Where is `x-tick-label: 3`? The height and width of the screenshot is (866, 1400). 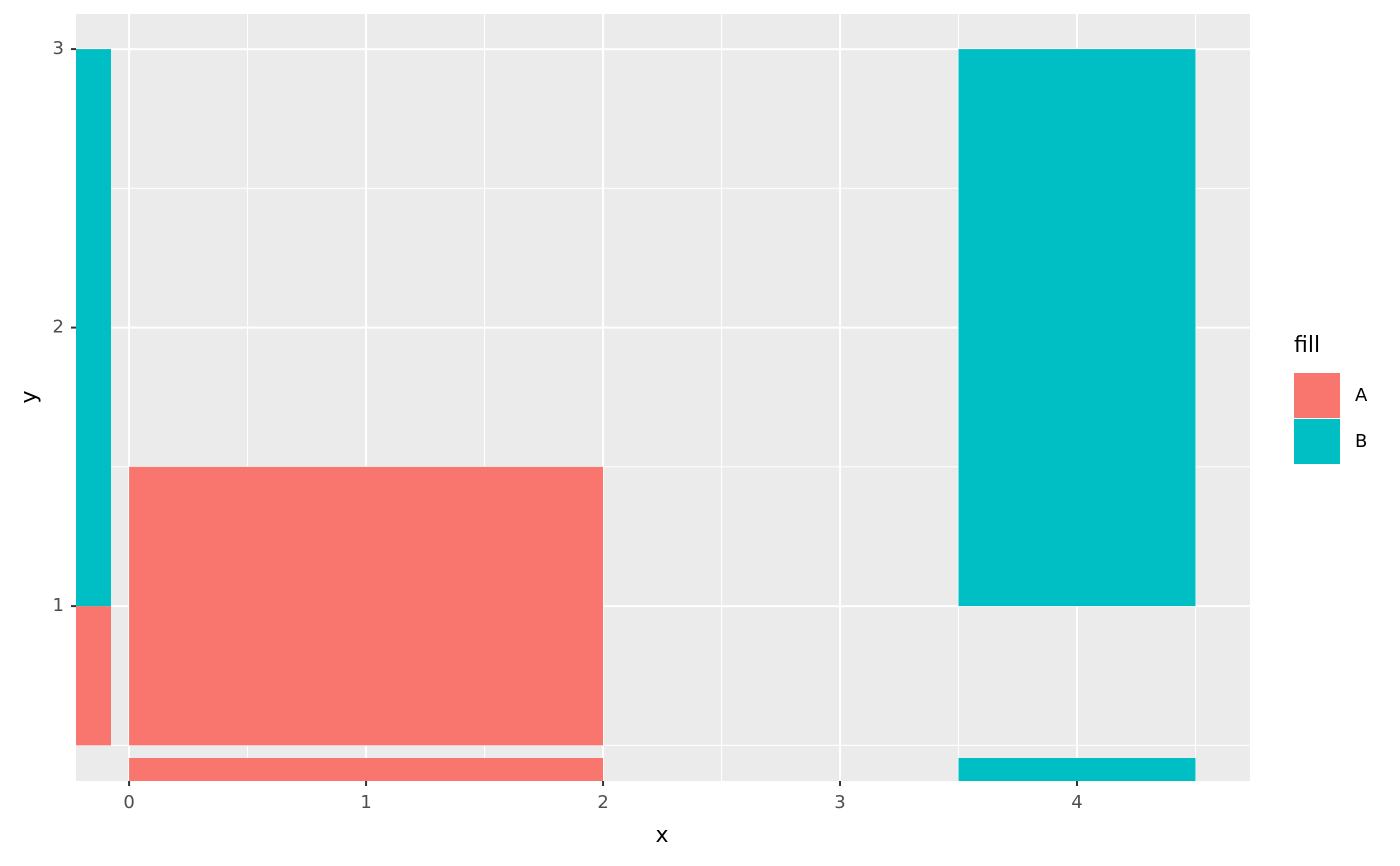
x-tick-label: 3 is located at coordinates (839, 802).